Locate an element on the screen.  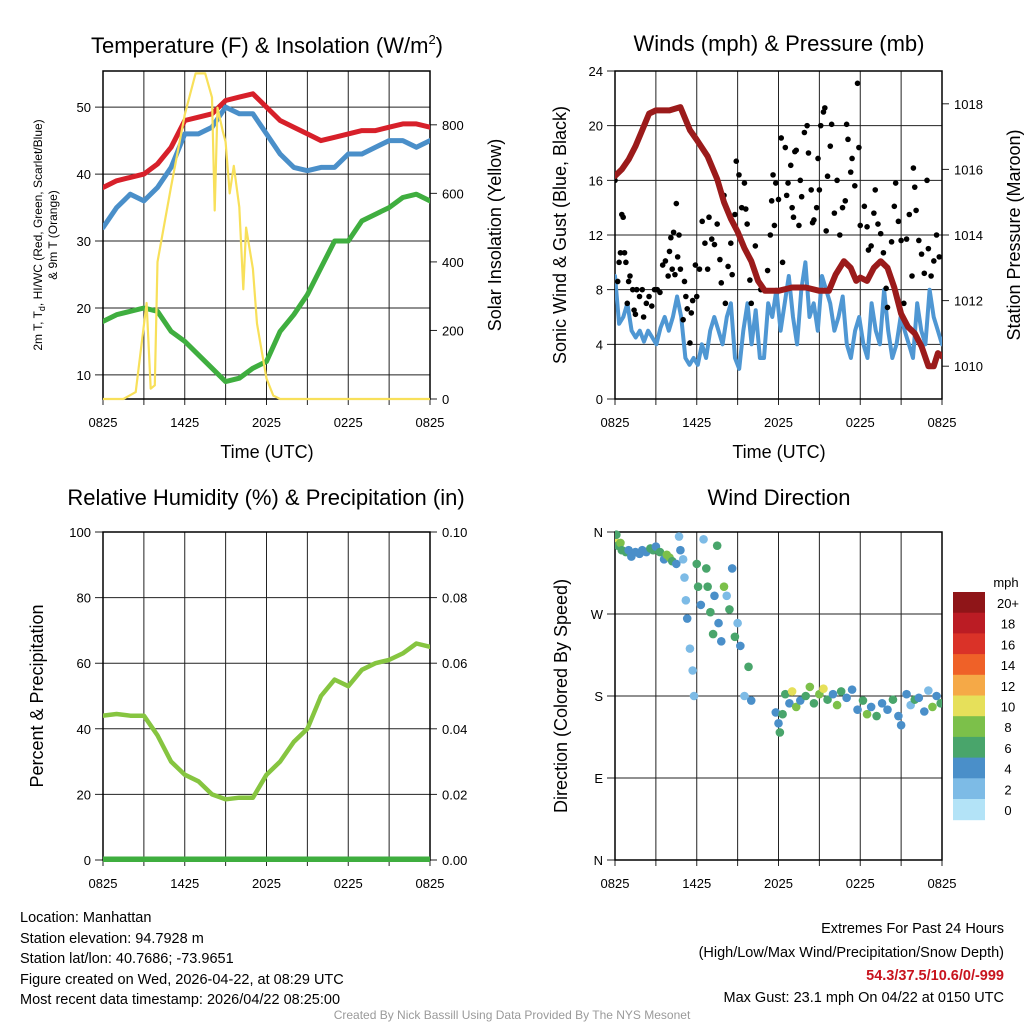
x-tick-label: 0225 is located at coordinates (348, 883).